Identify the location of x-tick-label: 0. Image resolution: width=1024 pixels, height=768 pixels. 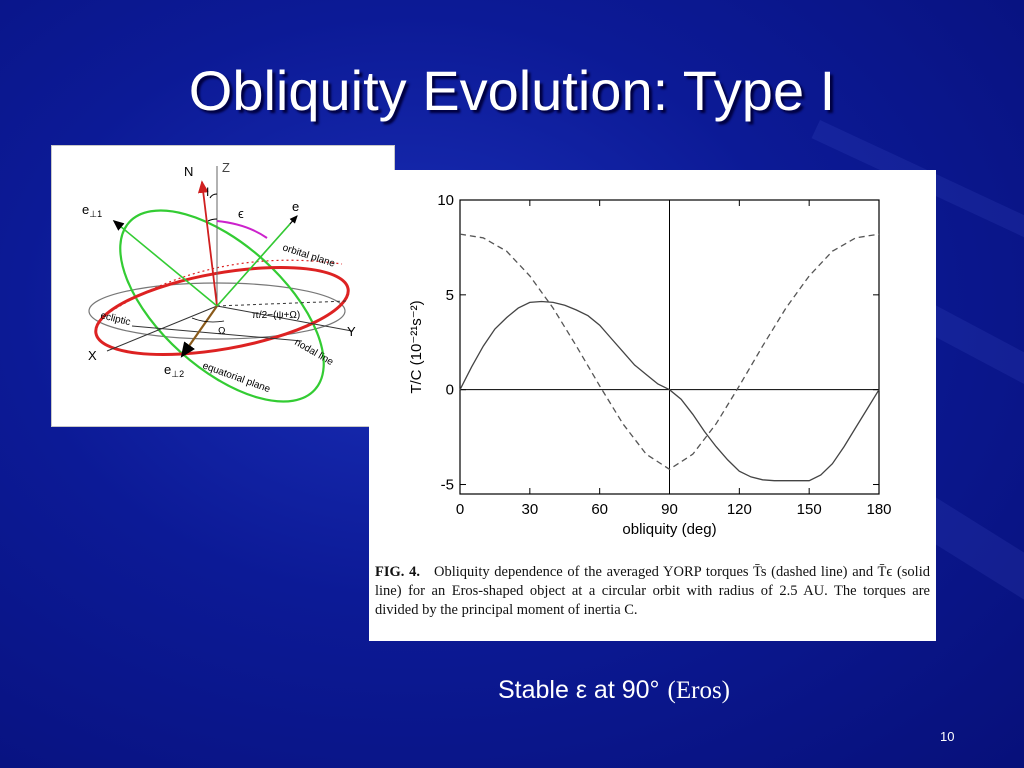
(460, 509).